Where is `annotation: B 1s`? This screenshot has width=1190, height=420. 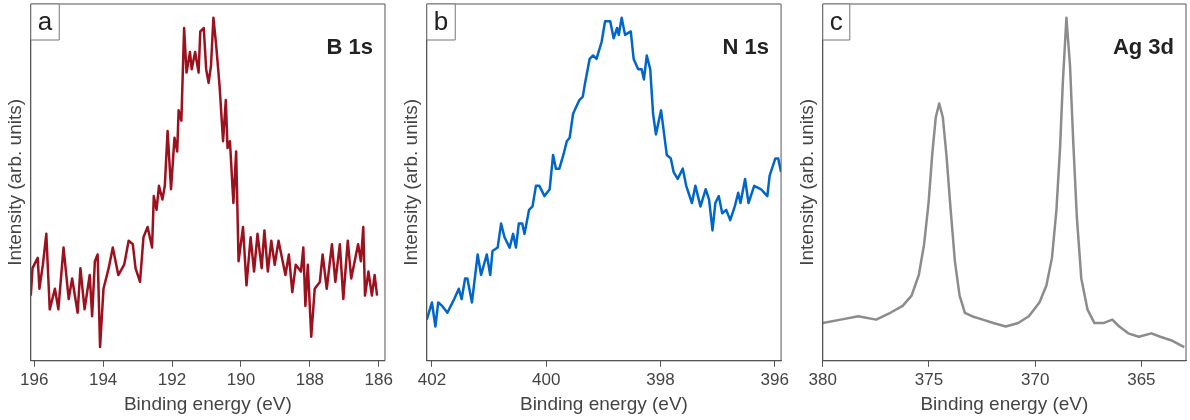
annotation: B 1s is located at coordinates (349, 47).